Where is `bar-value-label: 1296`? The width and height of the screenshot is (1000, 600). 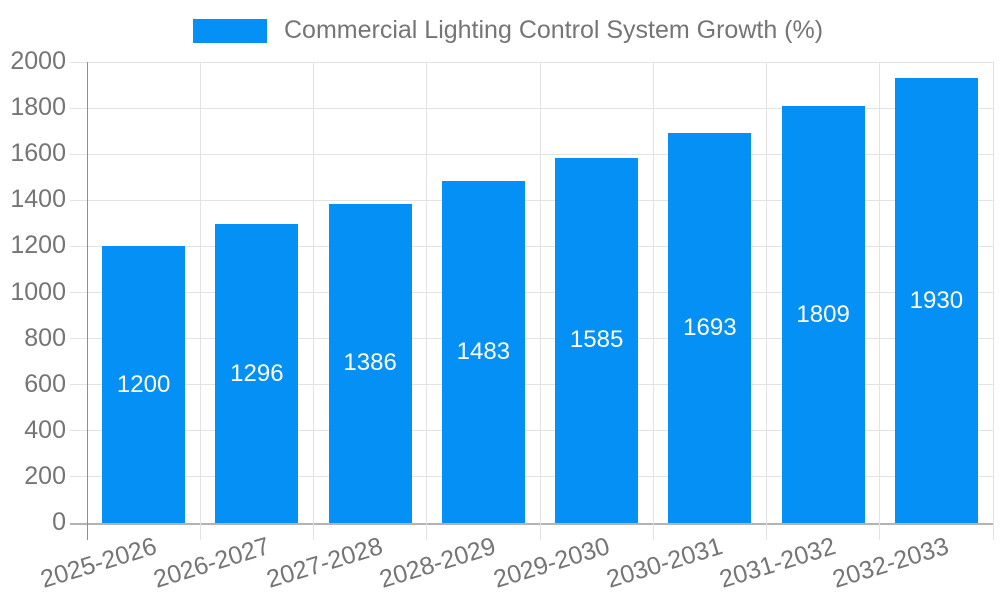
bar-value-label: 1296 is located at coordinates (257, 373).